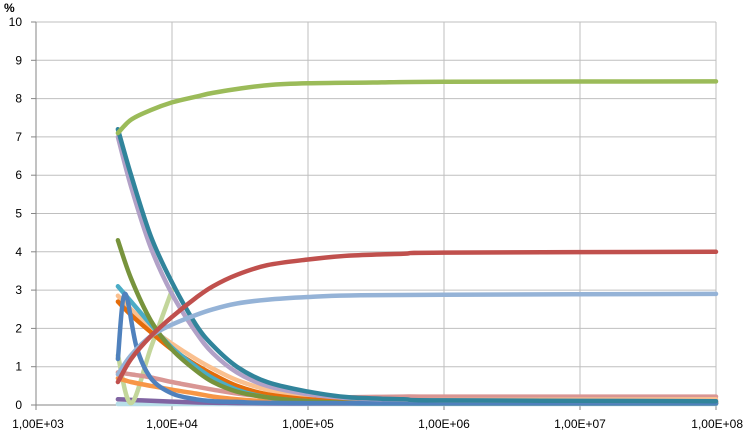  I want to click on x-tick-label: 1,00E+07, so click(580, 424).